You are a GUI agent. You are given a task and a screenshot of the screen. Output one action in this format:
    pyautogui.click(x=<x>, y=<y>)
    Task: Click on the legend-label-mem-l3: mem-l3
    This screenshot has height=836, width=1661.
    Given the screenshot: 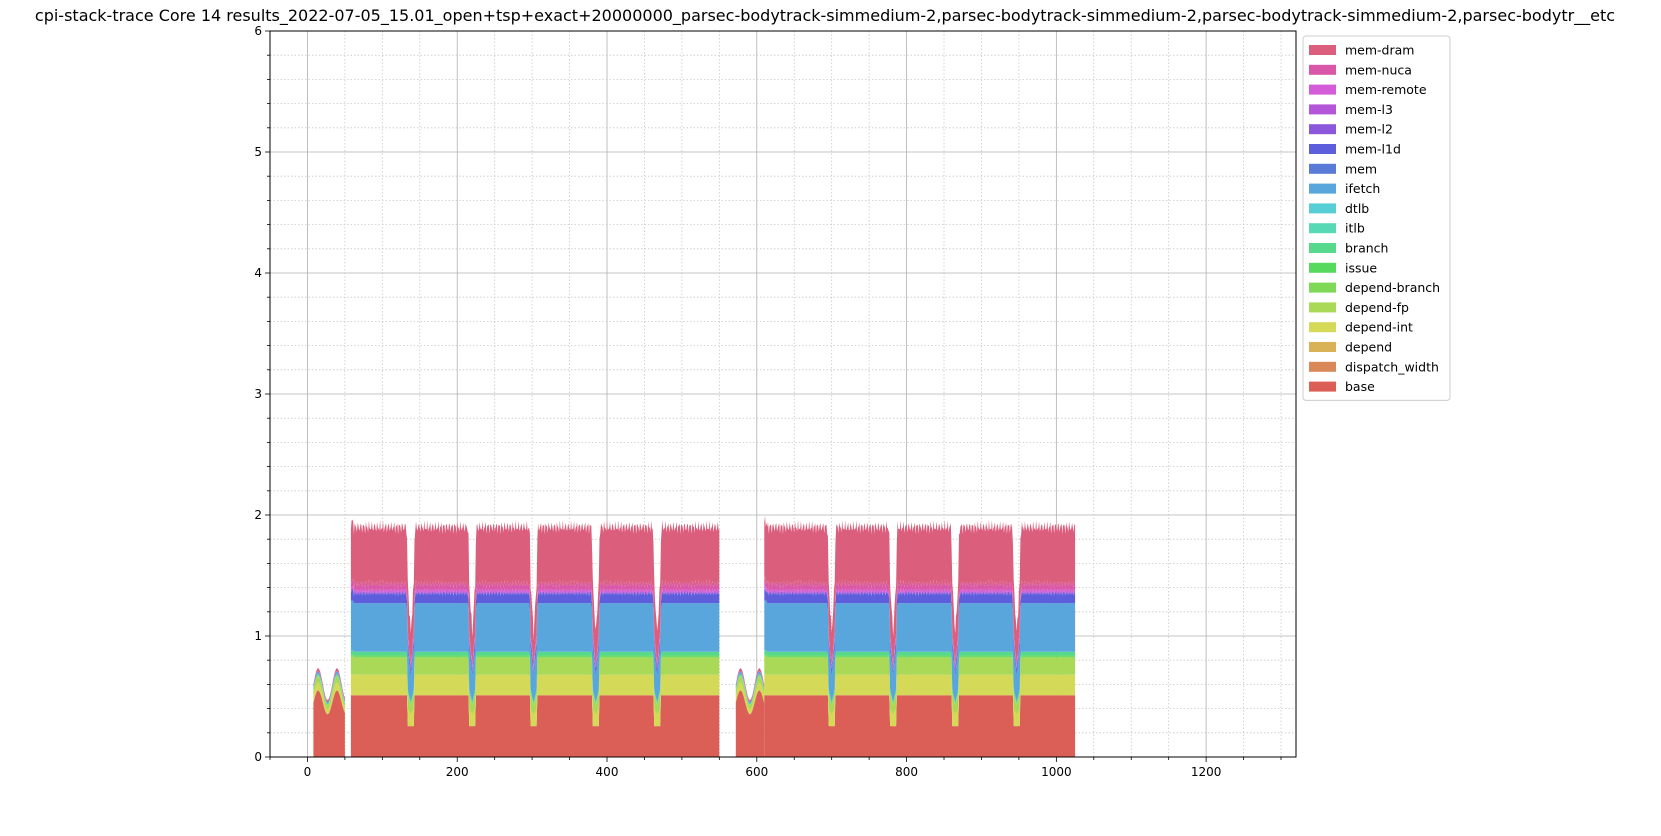 What is the action you would take?
    pyautogui.click(x=1369, y=109)
    